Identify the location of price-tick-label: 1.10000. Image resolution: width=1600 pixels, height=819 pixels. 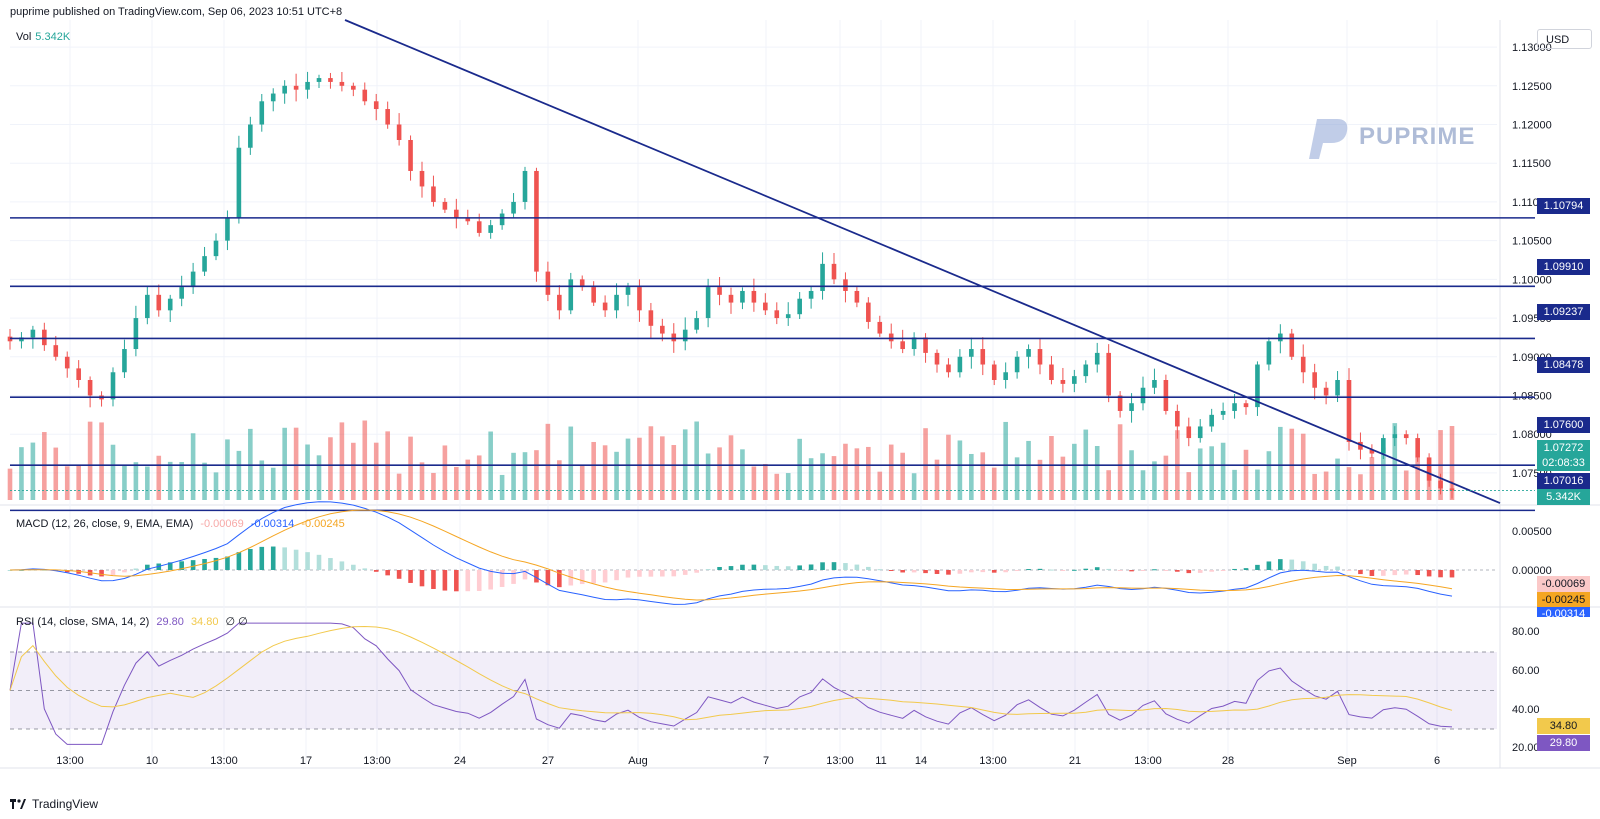
(1532, 280).